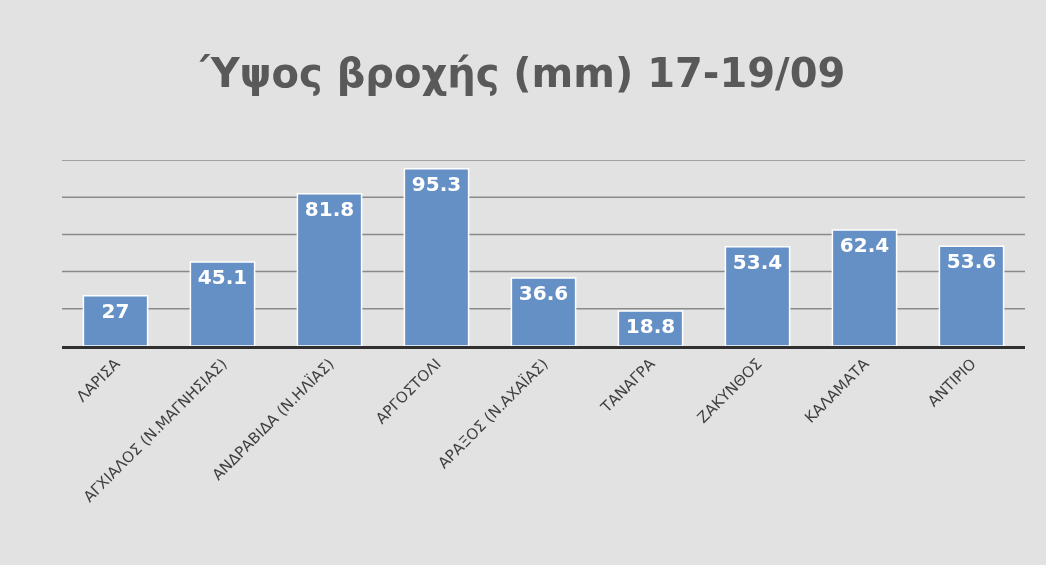 This screenshot has width=1046, height=565. What do you see at coordinates (115, 310) in the screenshot?
I see `data-label: 27` at bounding box center [115, 310].